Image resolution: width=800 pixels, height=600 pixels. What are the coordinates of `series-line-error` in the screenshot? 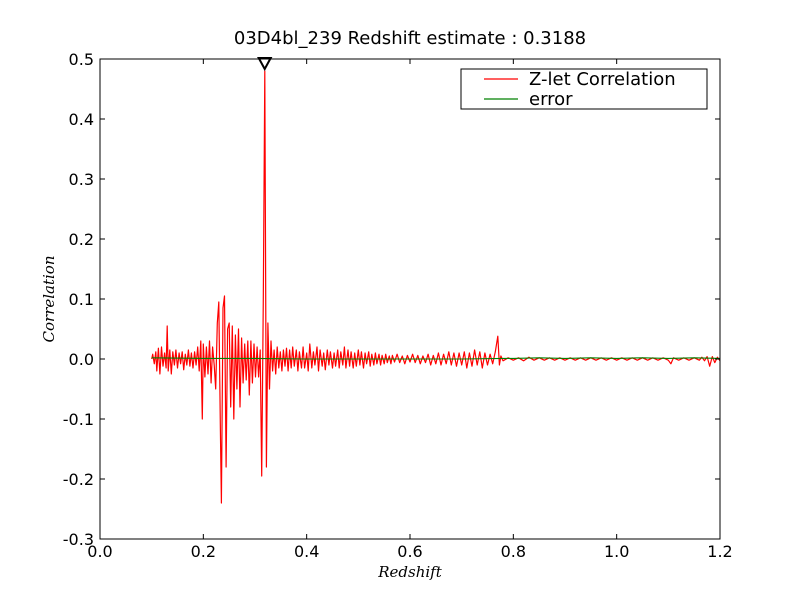 It's located at (436, 358).